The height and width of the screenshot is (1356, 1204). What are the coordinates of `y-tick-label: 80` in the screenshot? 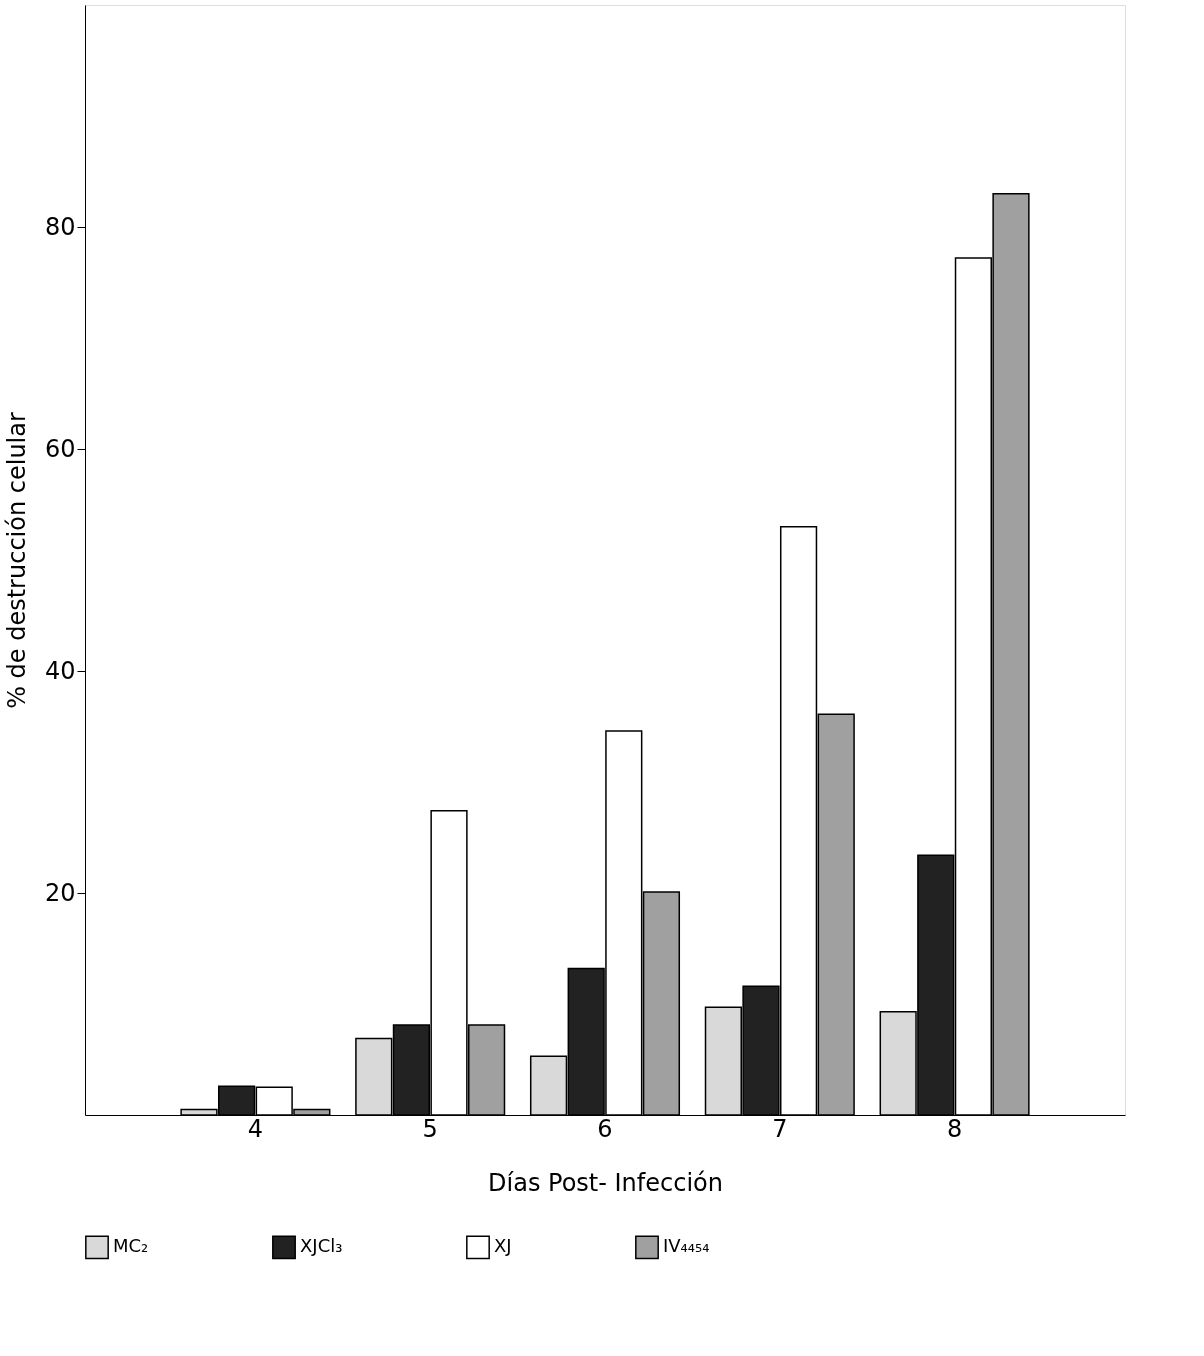 It's located at (60, 226).